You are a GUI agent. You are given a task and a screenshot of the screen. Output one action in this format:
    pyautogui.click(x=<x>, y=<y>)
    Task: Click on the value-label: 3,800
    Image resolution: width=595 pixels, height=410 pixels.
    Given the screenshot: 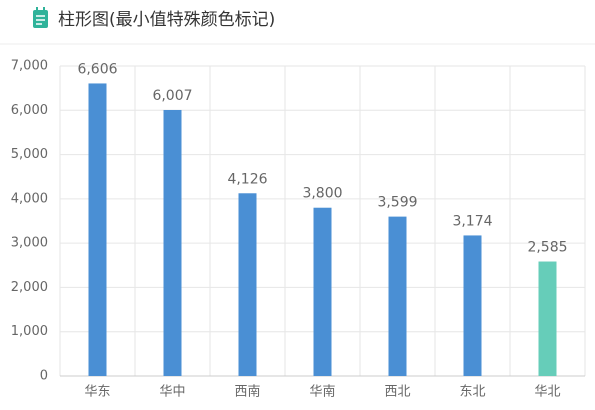 What is the action you would take?
    pyautogui.click(x=322, y=194)
    